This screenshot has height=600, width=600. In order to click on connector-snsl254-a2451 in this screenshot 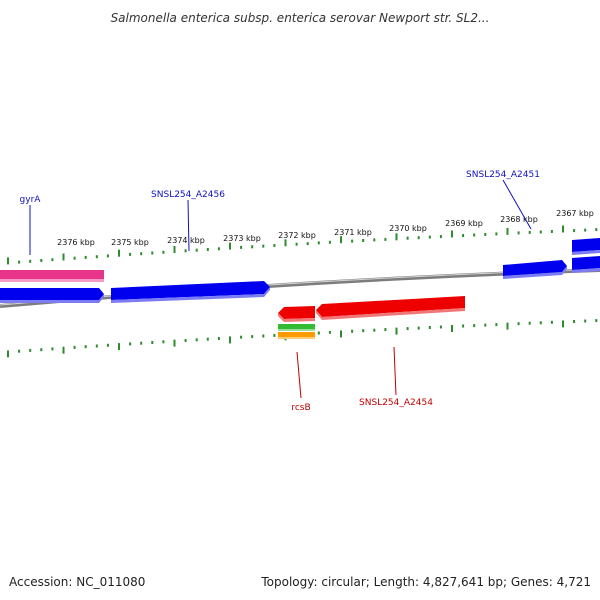, I will do `click(517, 204)`.